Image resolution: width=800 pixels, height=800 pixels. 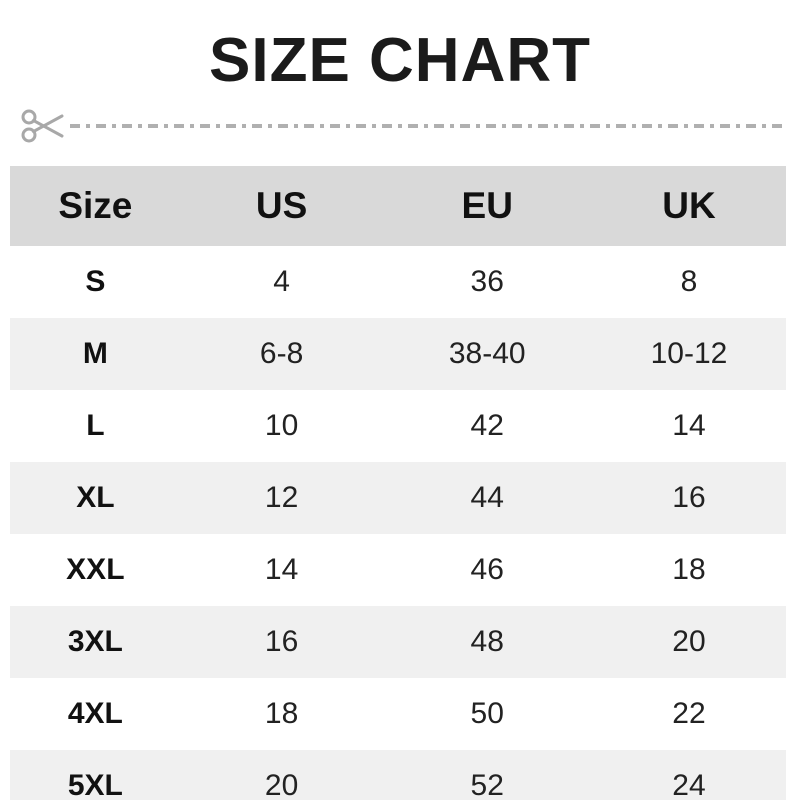 What do you see at coordinates (689, 641) in the screenshot?
I see `uk-cell: 20` at bounding box center [689, 641].